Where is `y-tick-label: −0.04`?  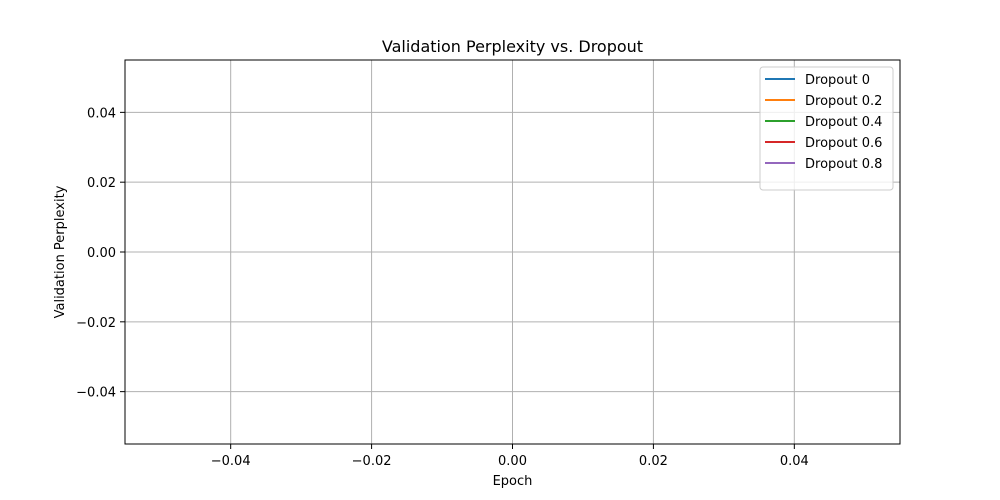 y-tick-label: −0.04 is located at coordinates (96, 393).